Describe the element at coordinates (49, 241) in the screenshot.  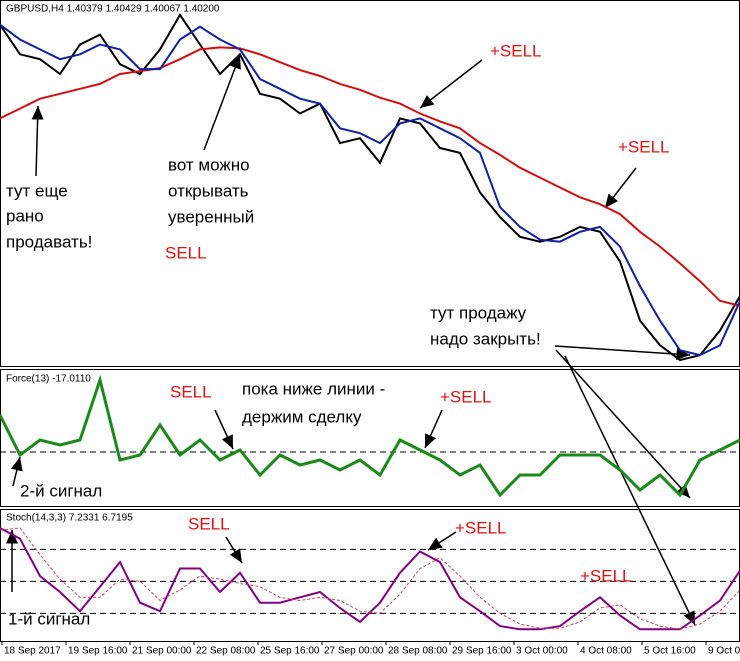
I see `annotation: продавать!` at that location.